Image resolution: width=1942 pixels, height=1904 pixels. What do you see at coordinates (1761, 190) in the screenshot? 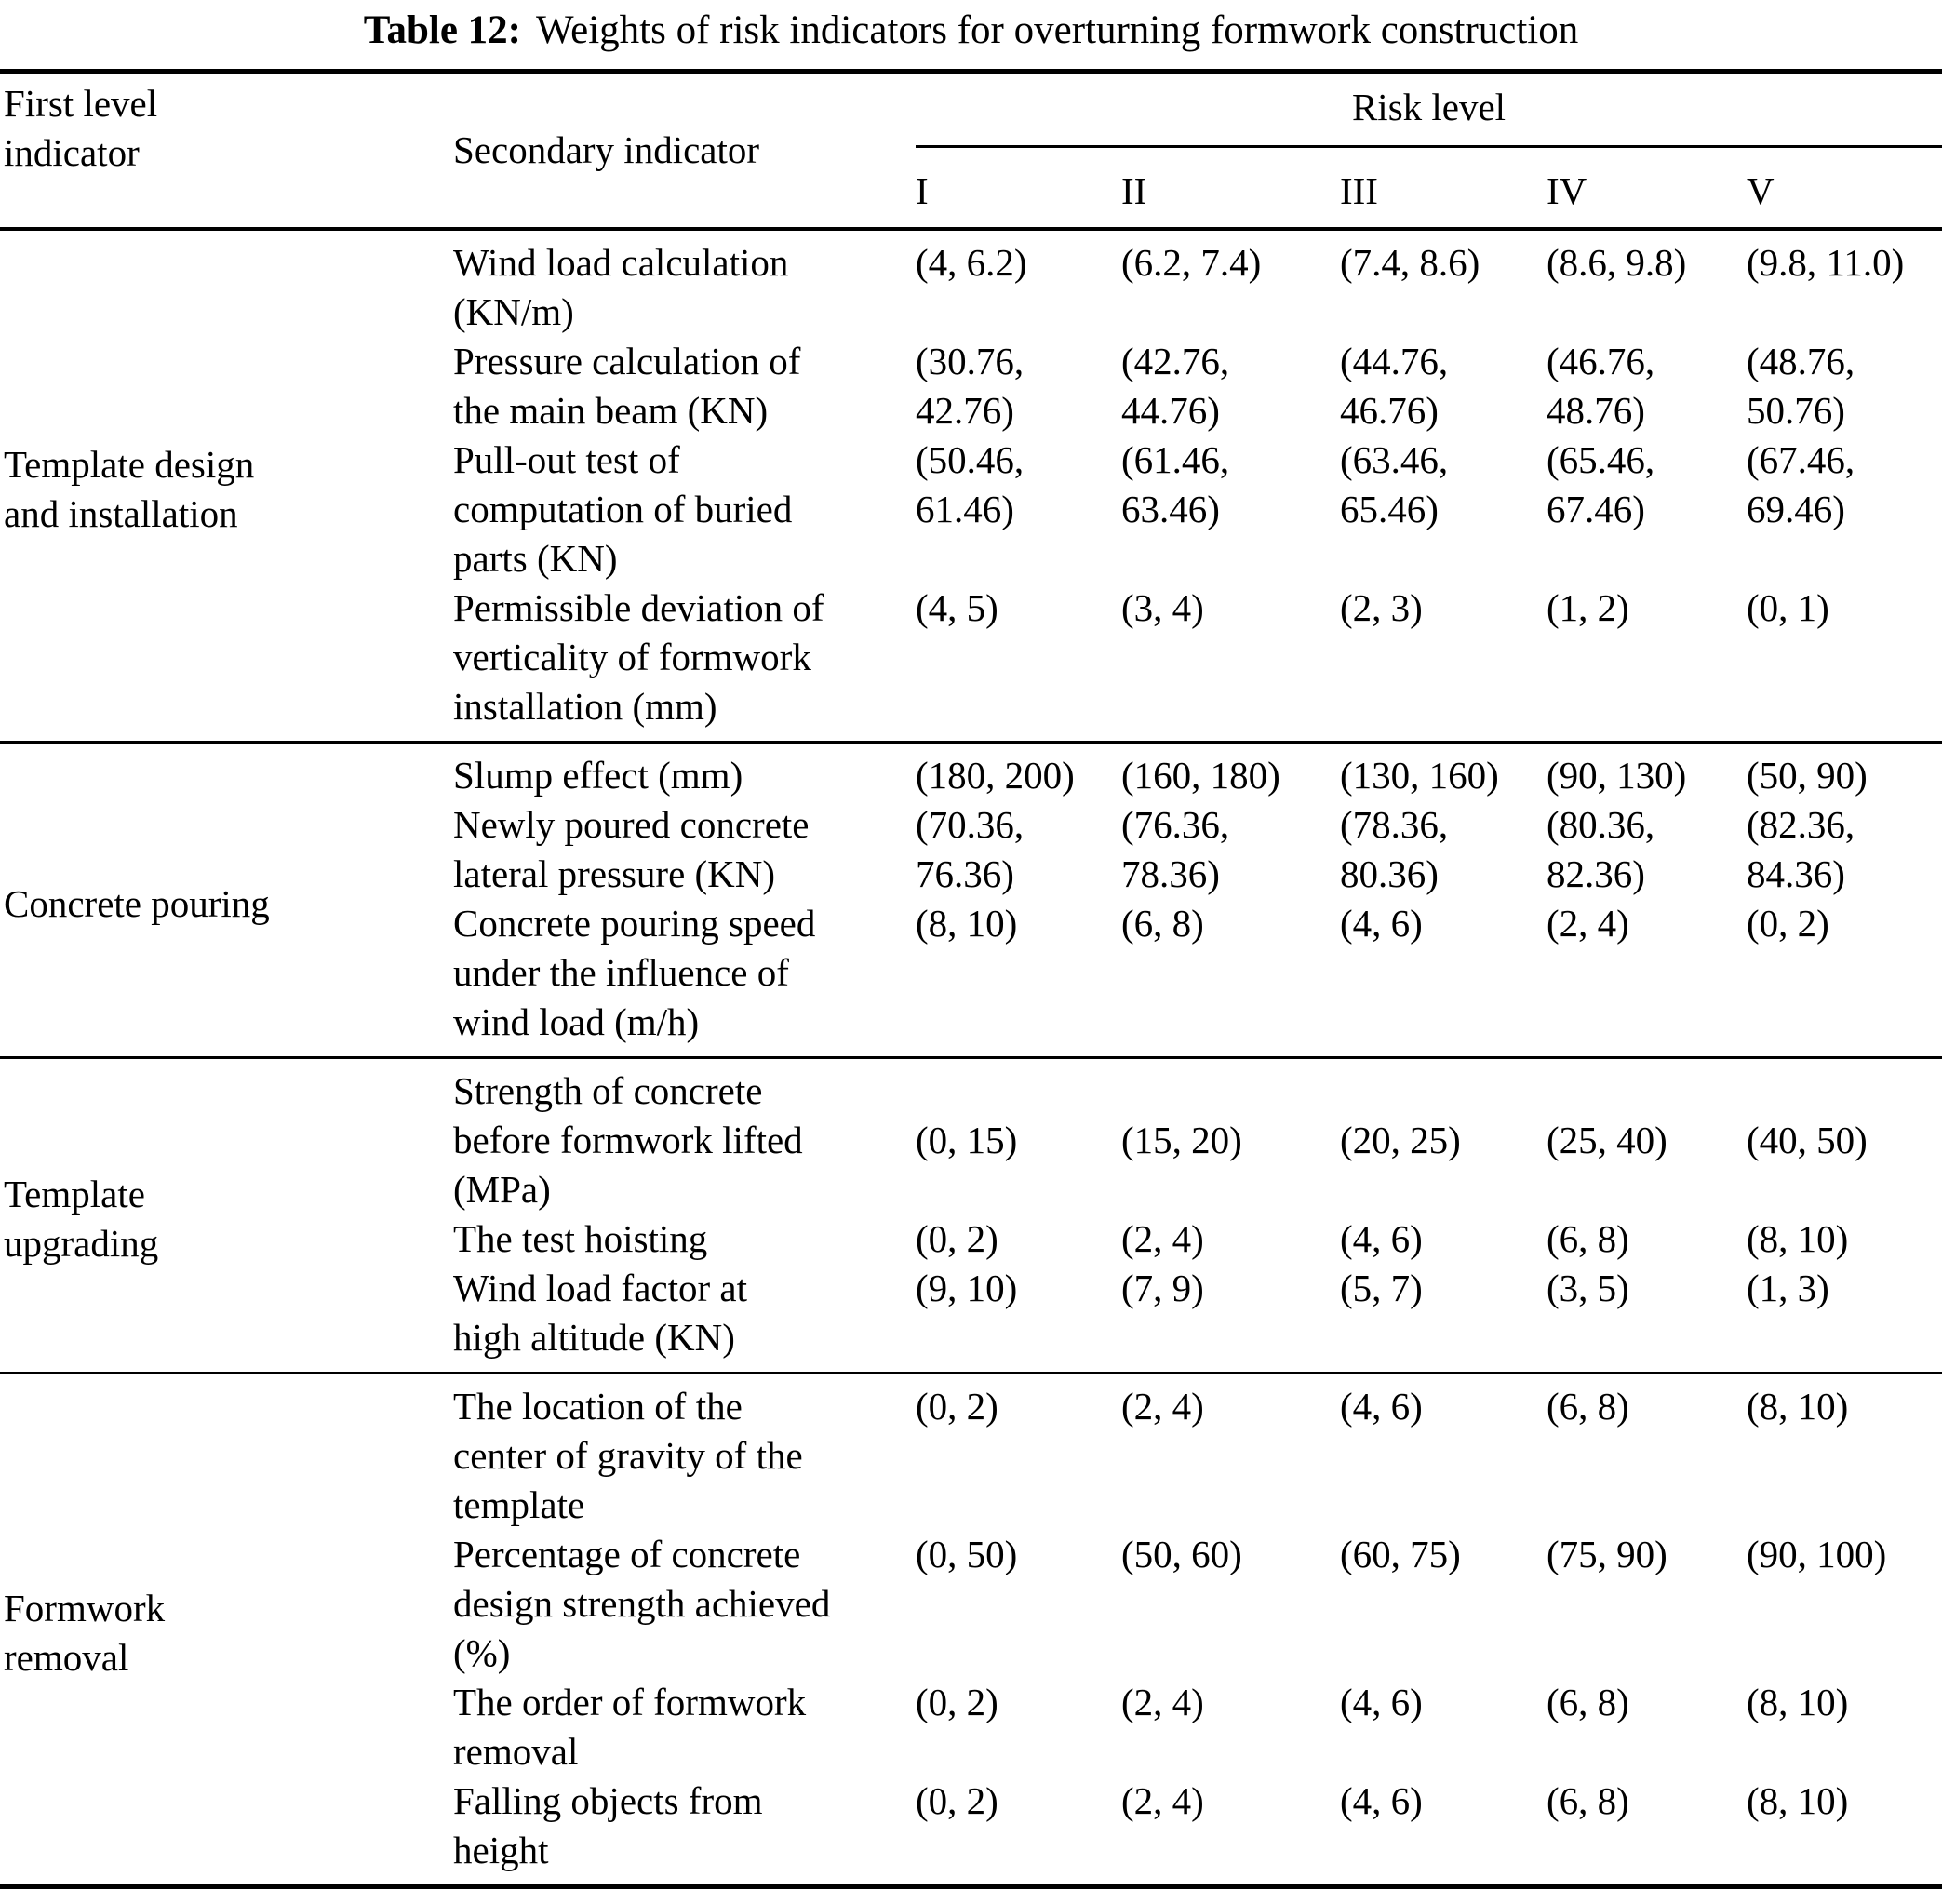
I see `risk-level-header-V: V` at bounding box center [1761, 190].